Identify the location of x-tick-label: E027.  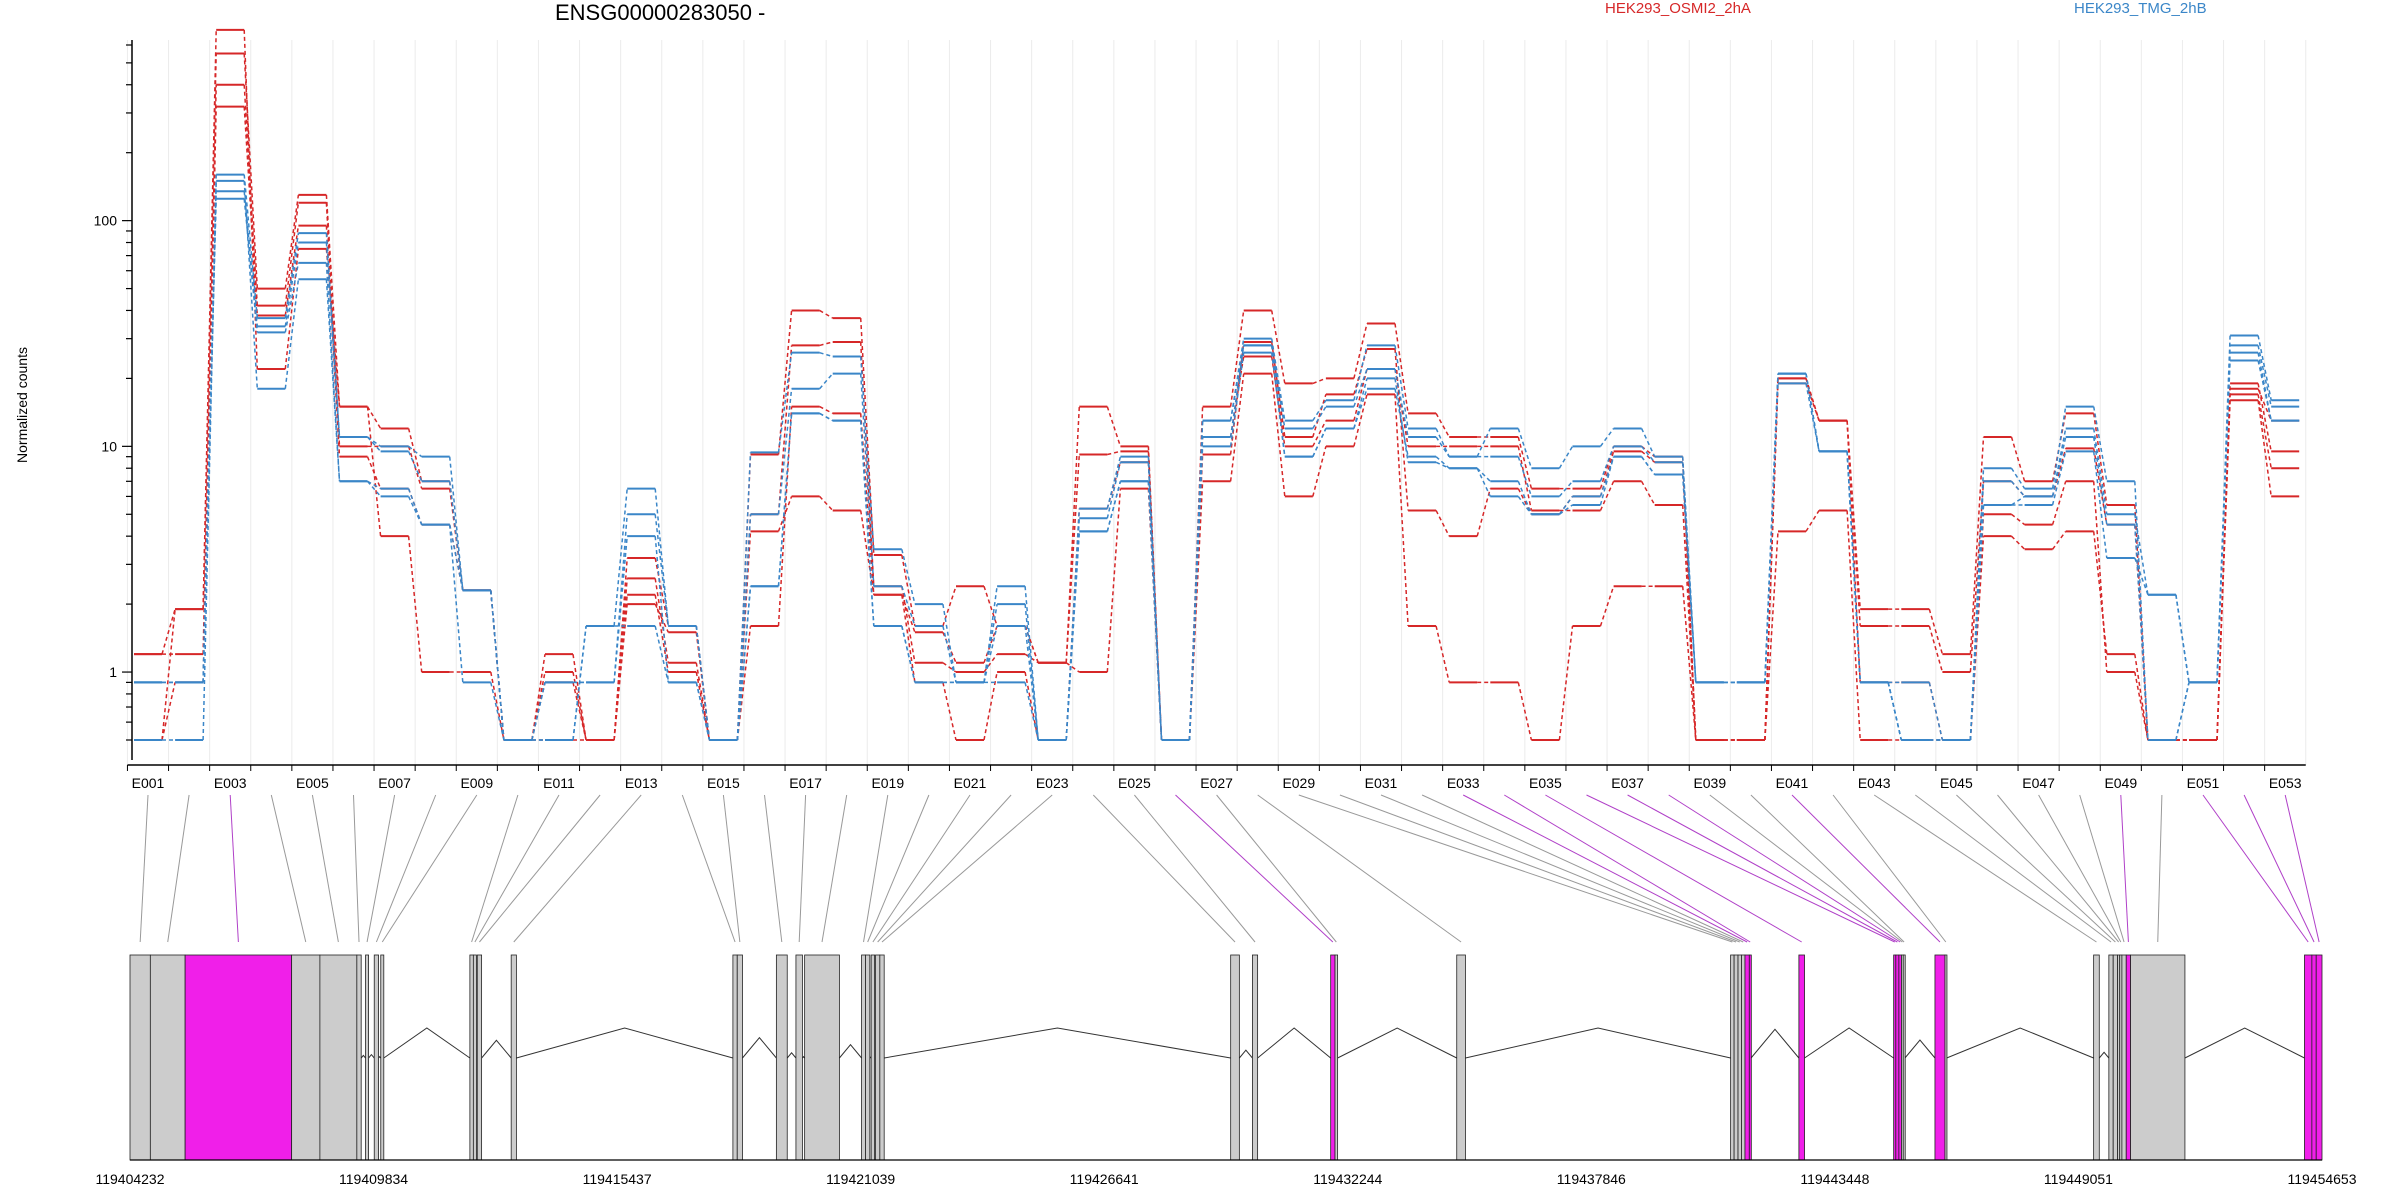
(1216, 783).